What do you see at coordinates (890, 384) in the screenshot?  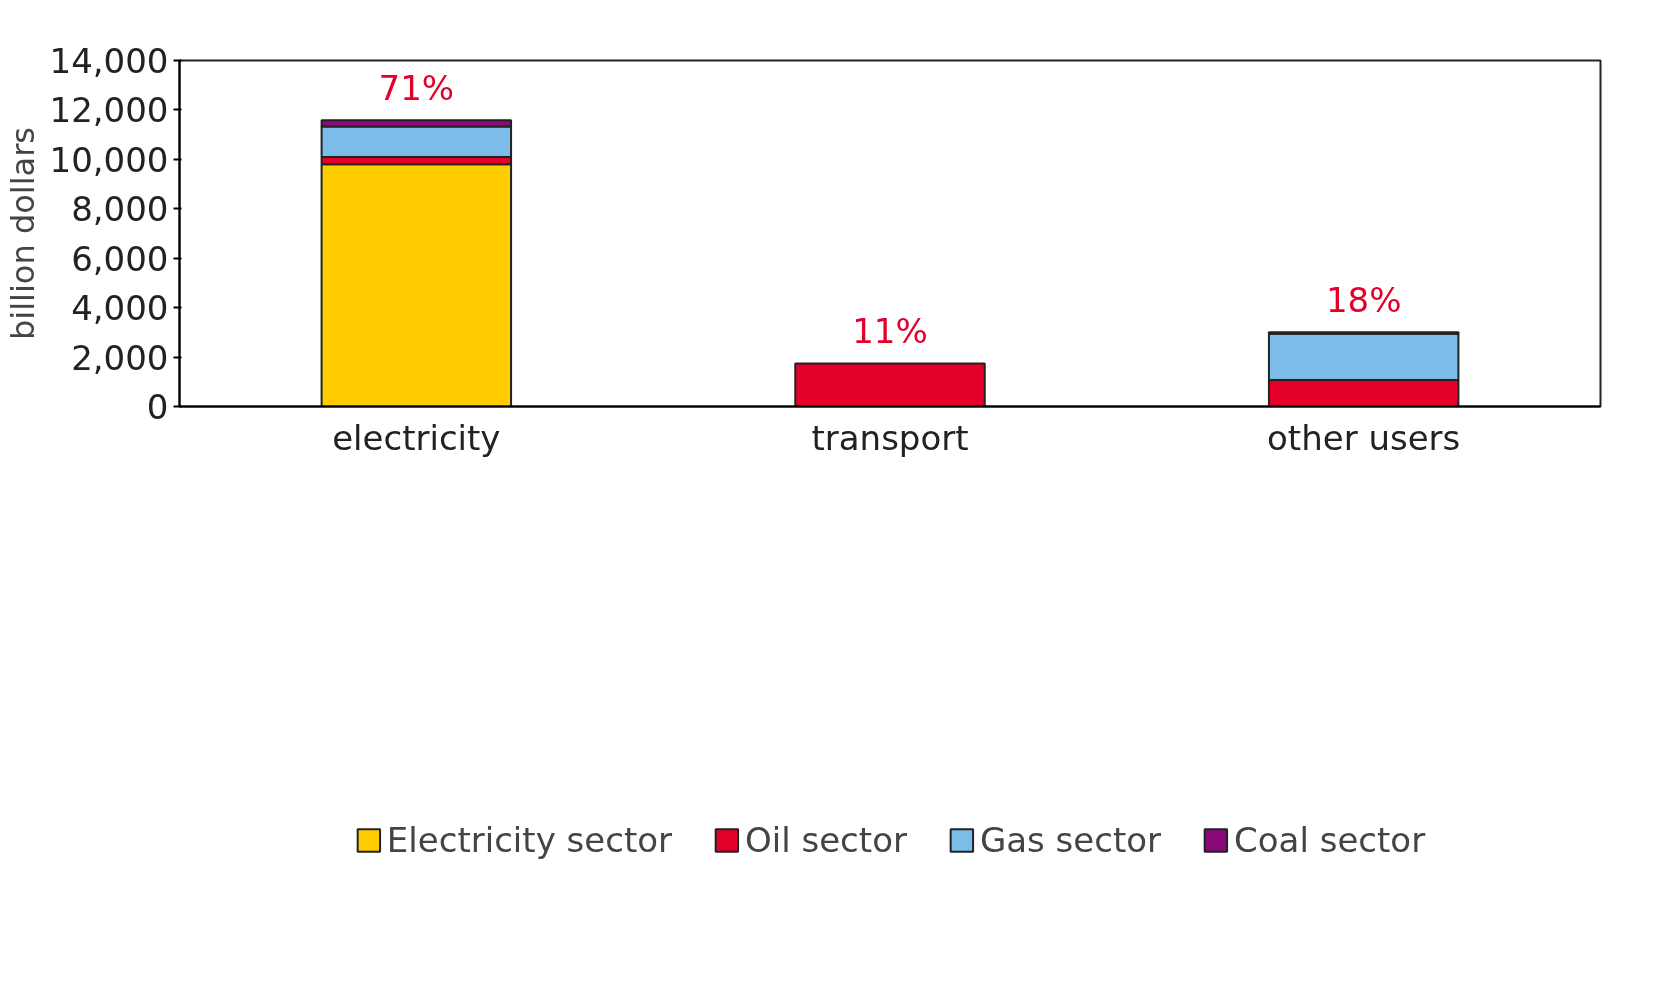 I see `bar` at bounding box center [890, 384].